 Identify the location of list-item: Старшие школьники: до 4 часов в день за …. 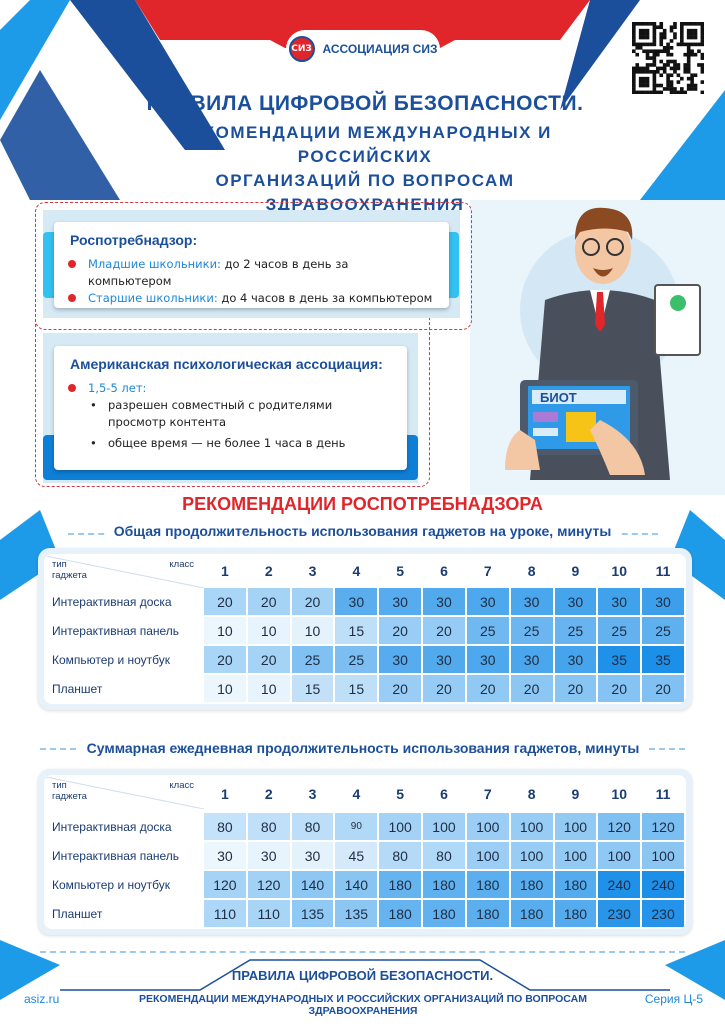
(250, 298).